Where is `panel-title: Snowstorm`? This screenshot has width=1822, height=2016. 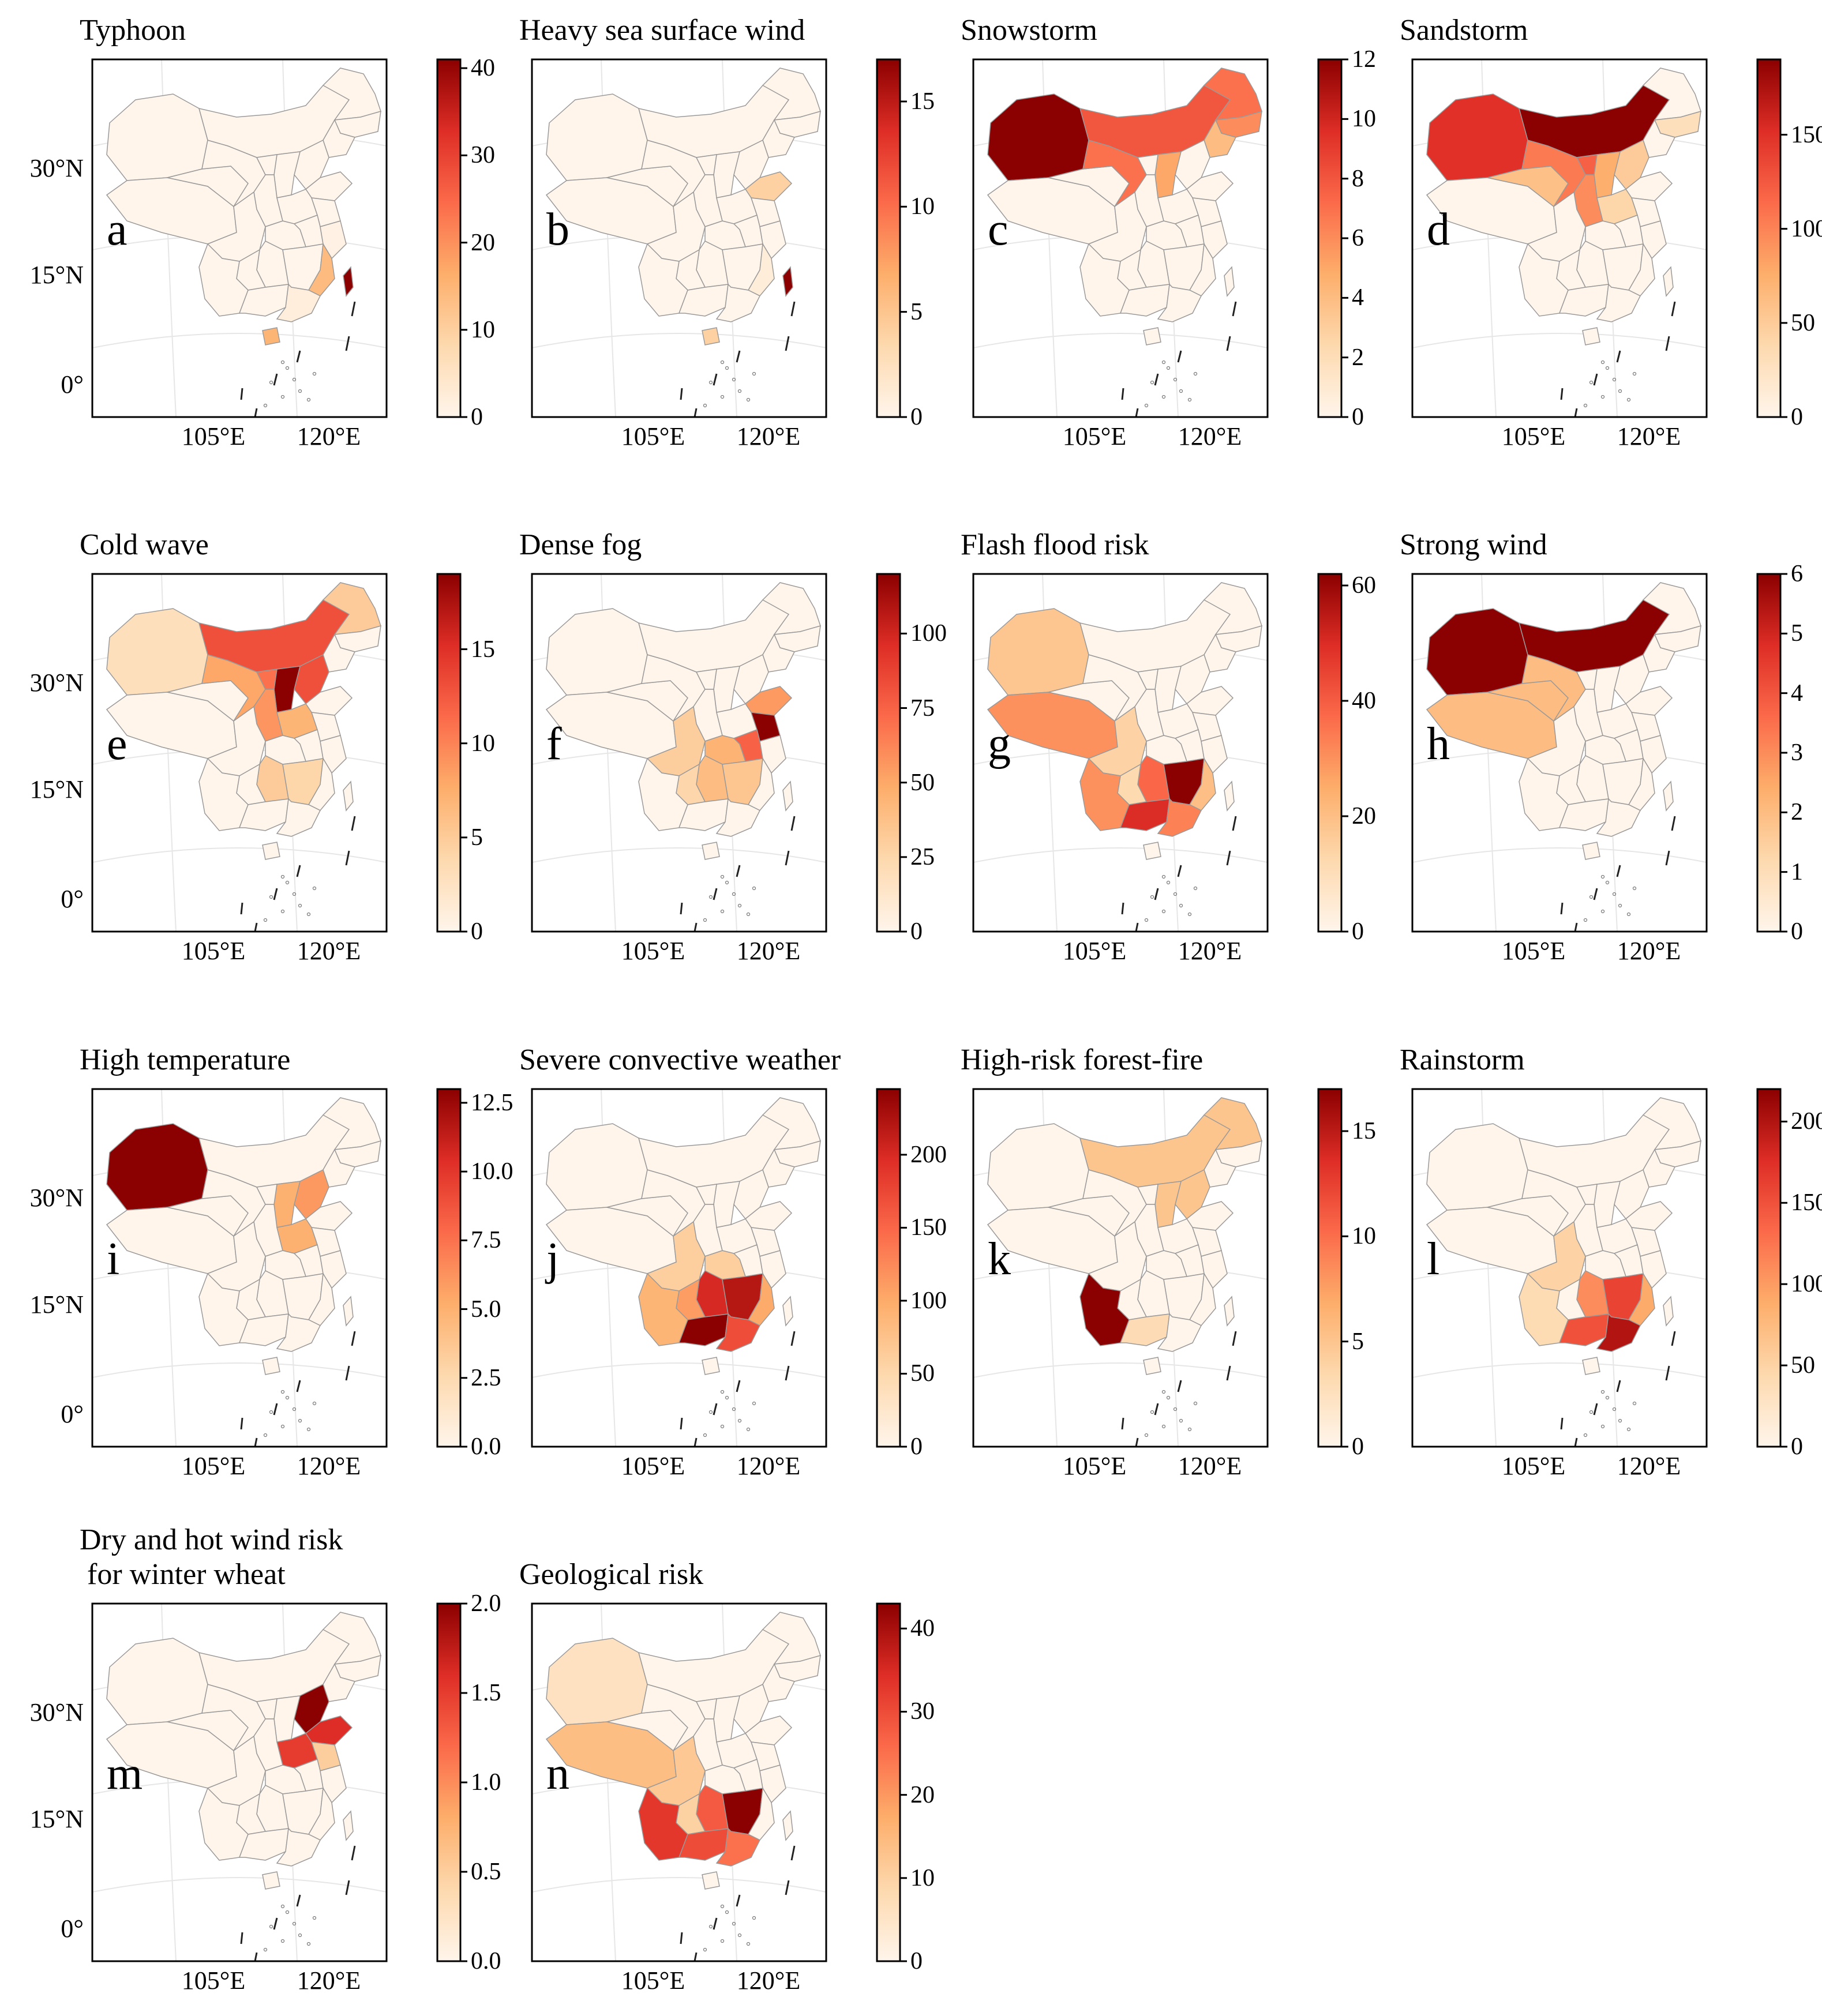
panel-title: Snowstorm is located at coordinates (1029, 30).